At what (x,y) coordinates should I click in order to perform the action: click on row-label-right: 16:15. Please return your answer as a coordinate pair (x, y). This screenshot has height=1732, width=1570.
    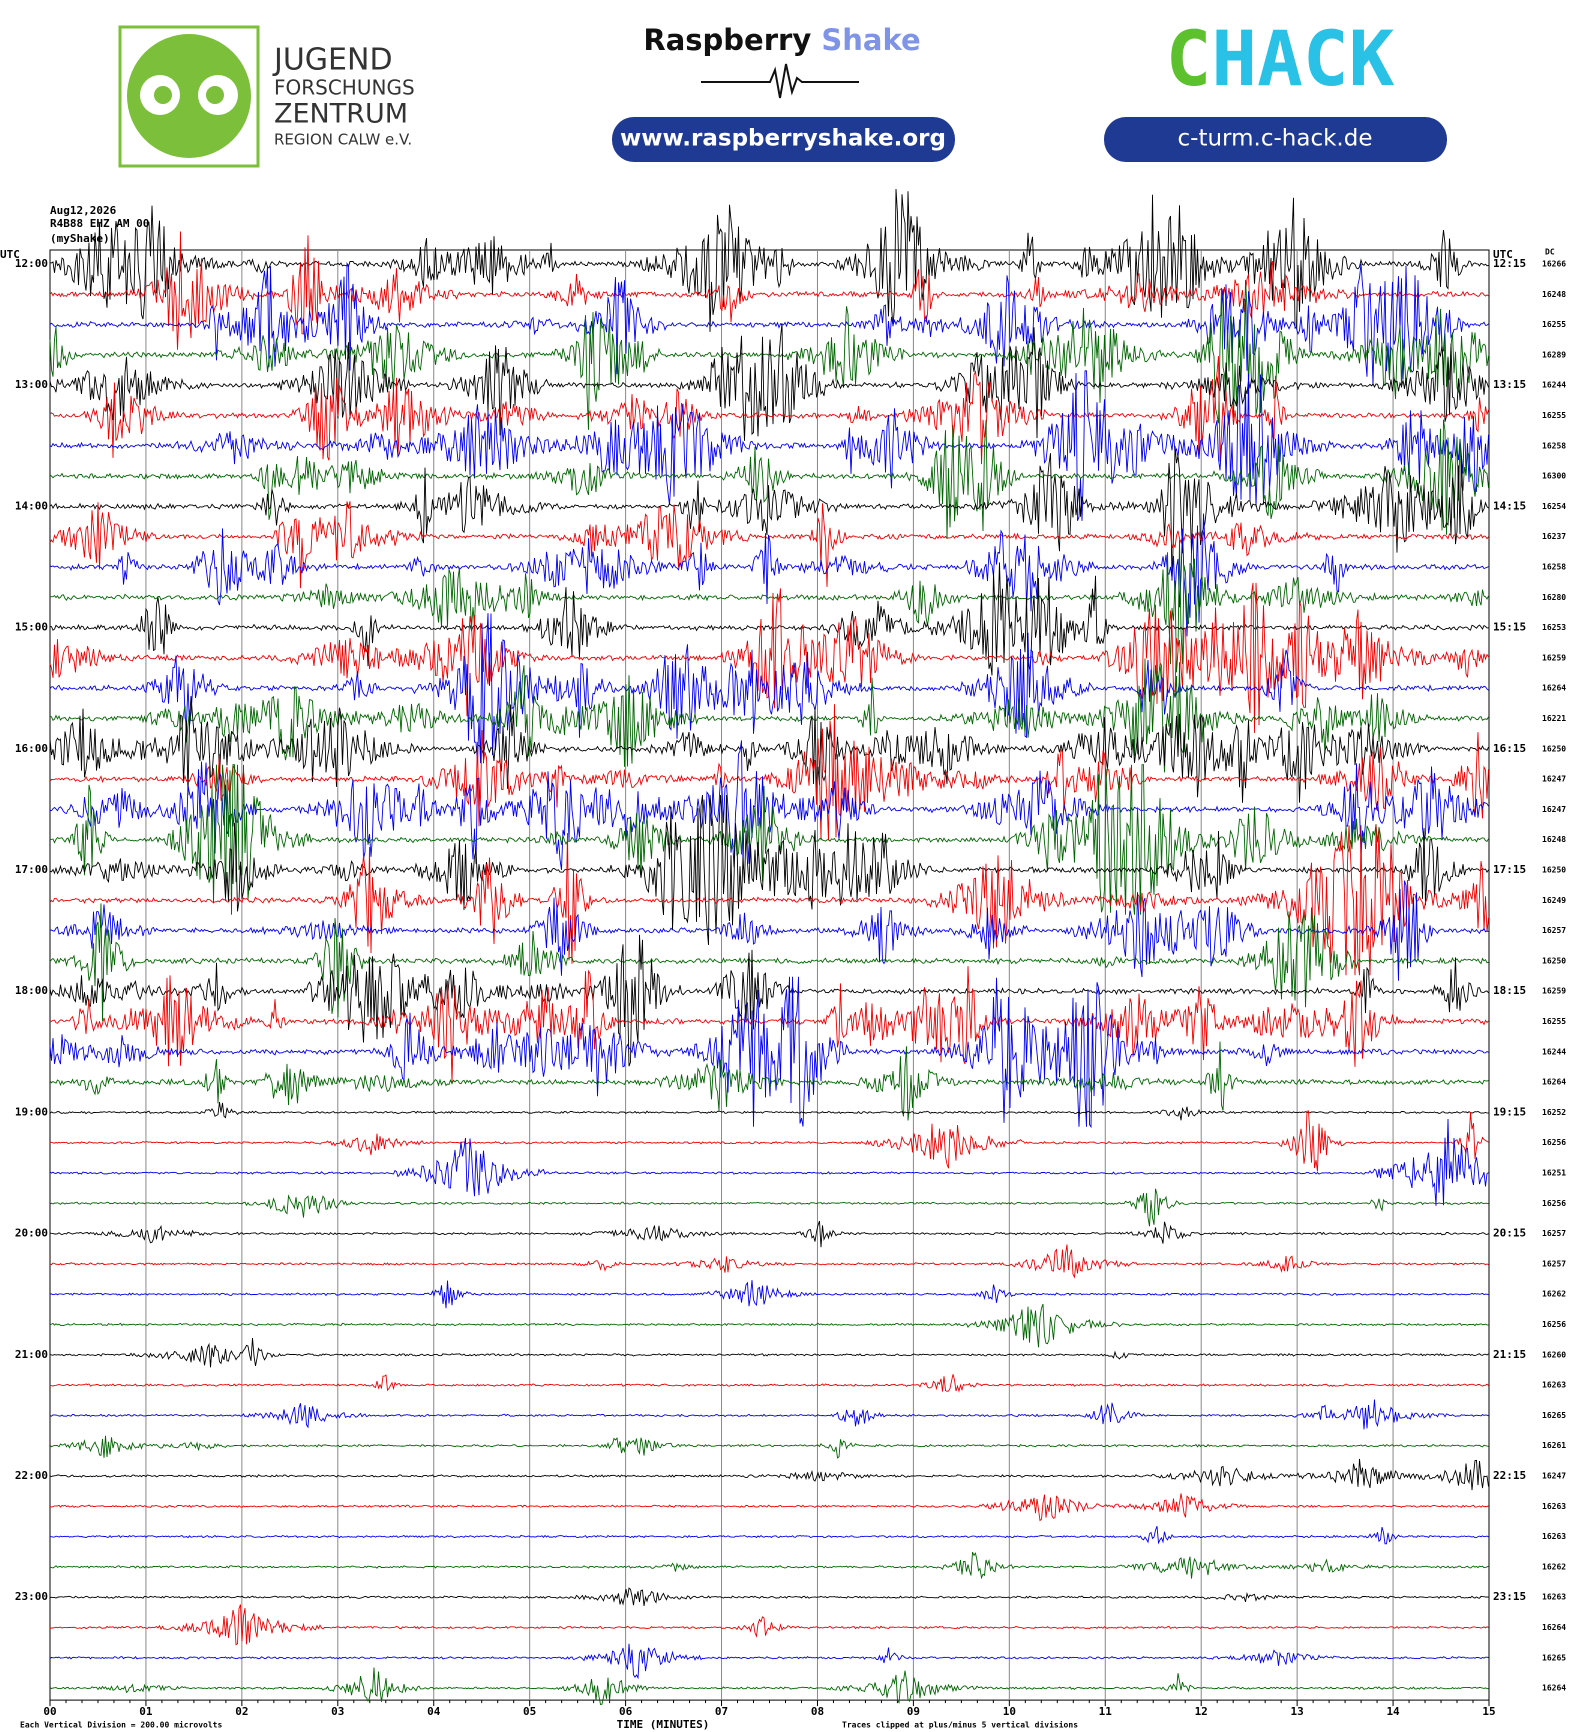
    Looking at the image, I should click on (1509, 748).